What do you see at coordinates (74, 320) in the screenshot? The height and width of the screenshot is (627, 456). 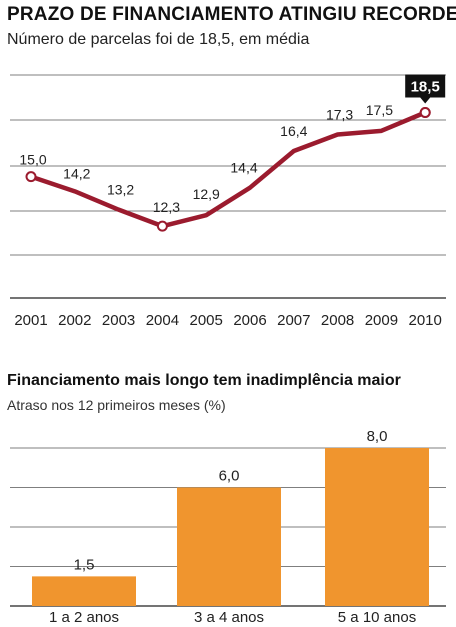 I see `x-tick-label: 2002` at bounding box center [74, 320].